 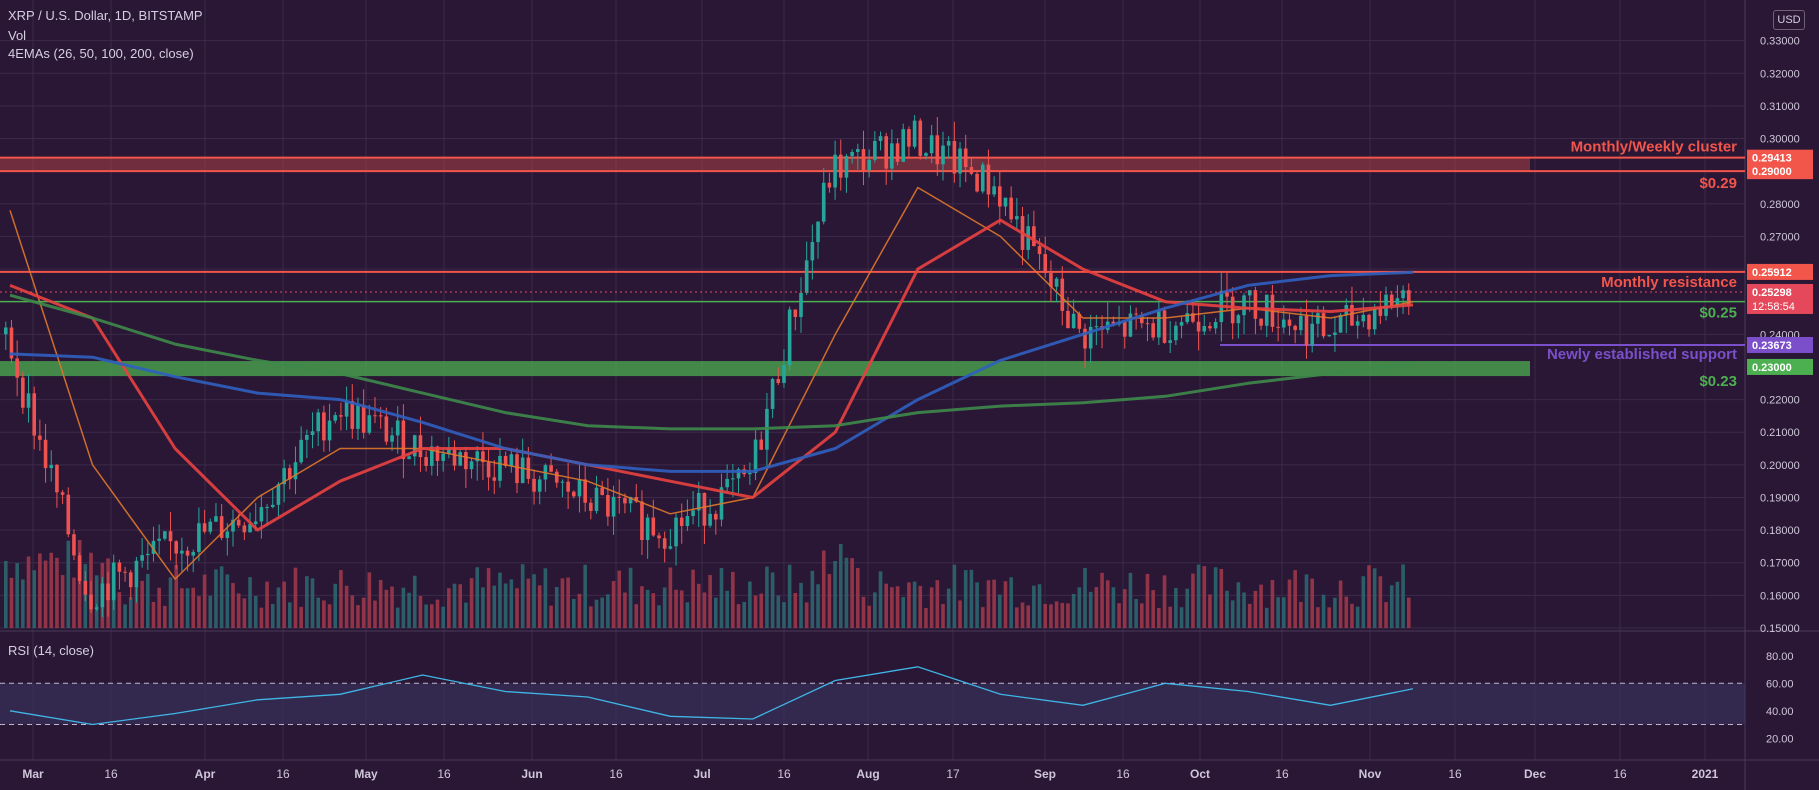 What do you see at coordinates (1780, 596) in the screenshot?
I see `price-tick-label: 0.16000` at bounding box center [1780, 596].